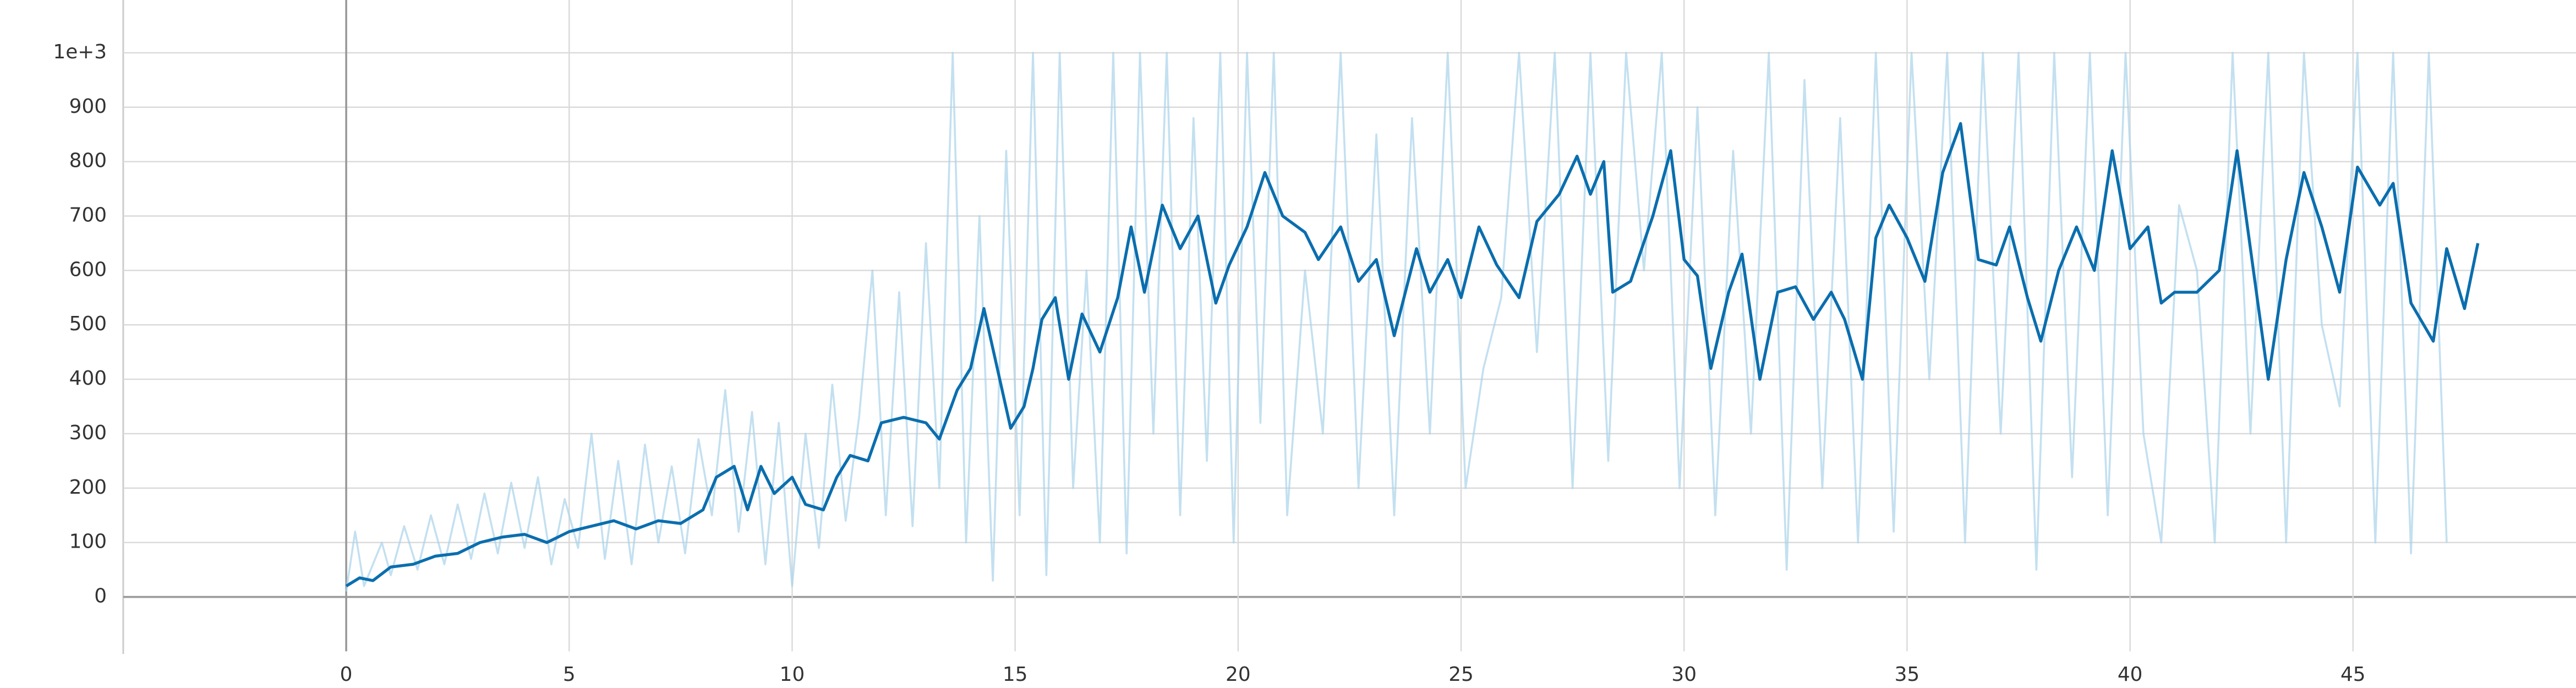 This screenshot has height=688, width=2576. What do you see at coordinates (569, 674) in the screenshot?
I see `x-tick-label: 5` at bounding box center [569, 674].